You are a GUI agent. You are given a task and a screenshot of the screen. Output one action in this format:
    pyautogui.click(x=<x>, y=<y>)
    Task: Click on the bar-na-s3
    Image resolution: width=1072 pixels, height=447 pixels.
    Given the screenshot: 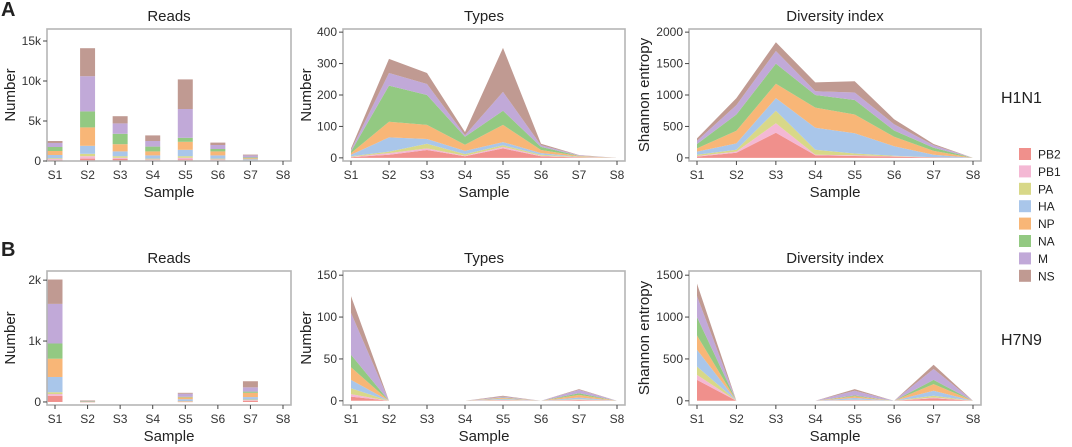 What is the action you would take?
    pyautogui.click(x=120, y=139)
    